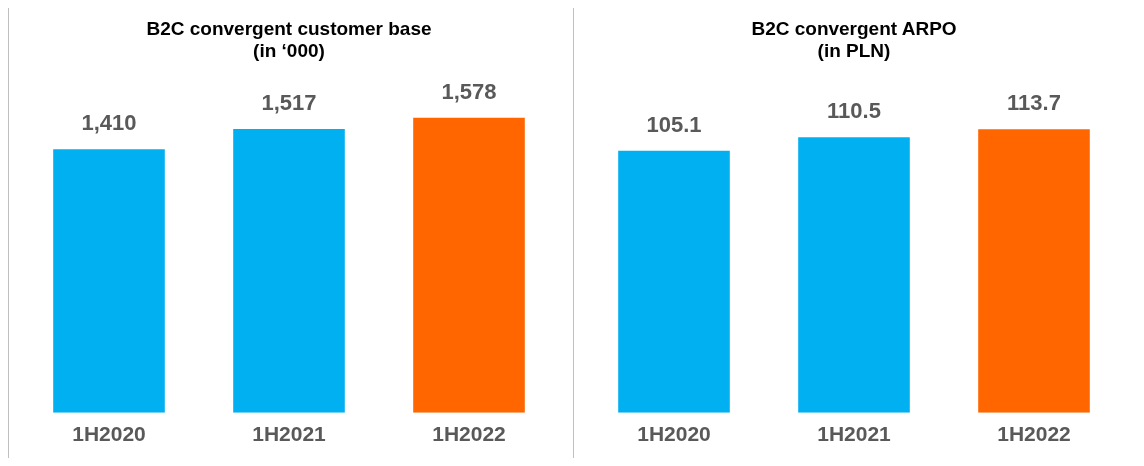 Image resolution: width=1144 pixels, height=466 pixels. I want to click on data-label: 113.7, so click(1034, 103).